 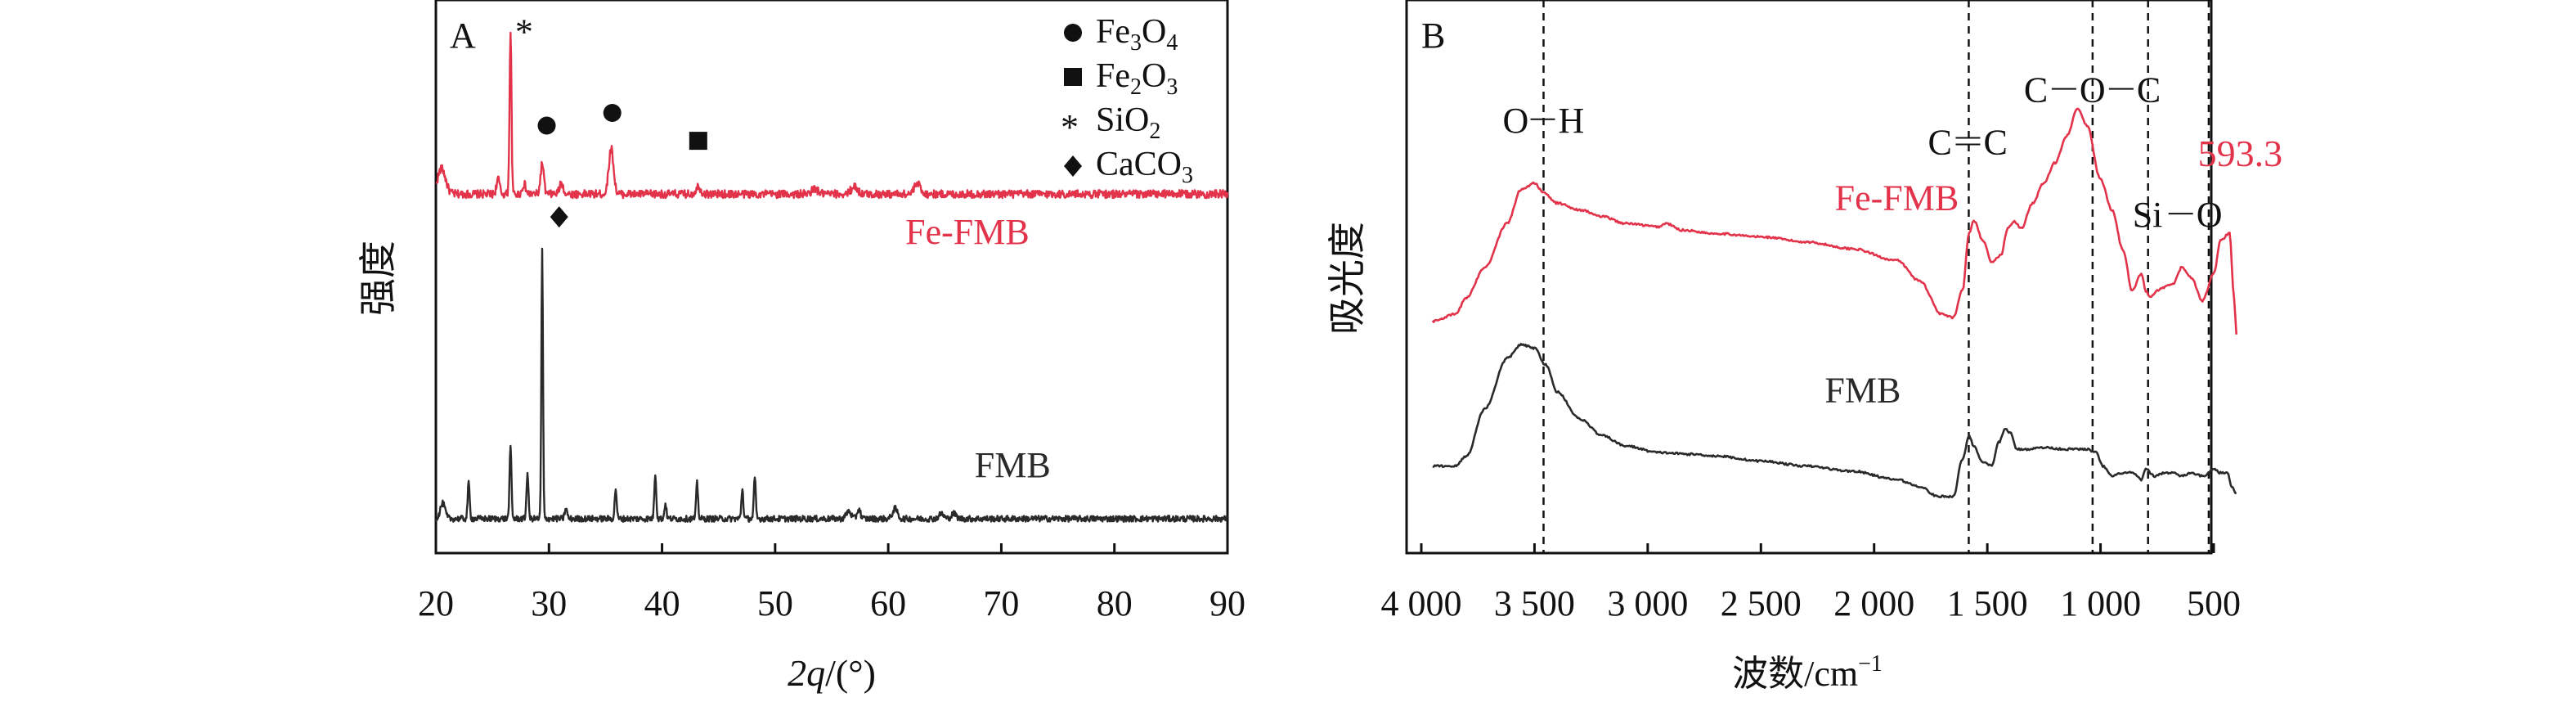 What do you see at coordinates (1534, 603) in the screenshot?
I see `x-tick-label: 3 500` at bounding box center [1534, 603].